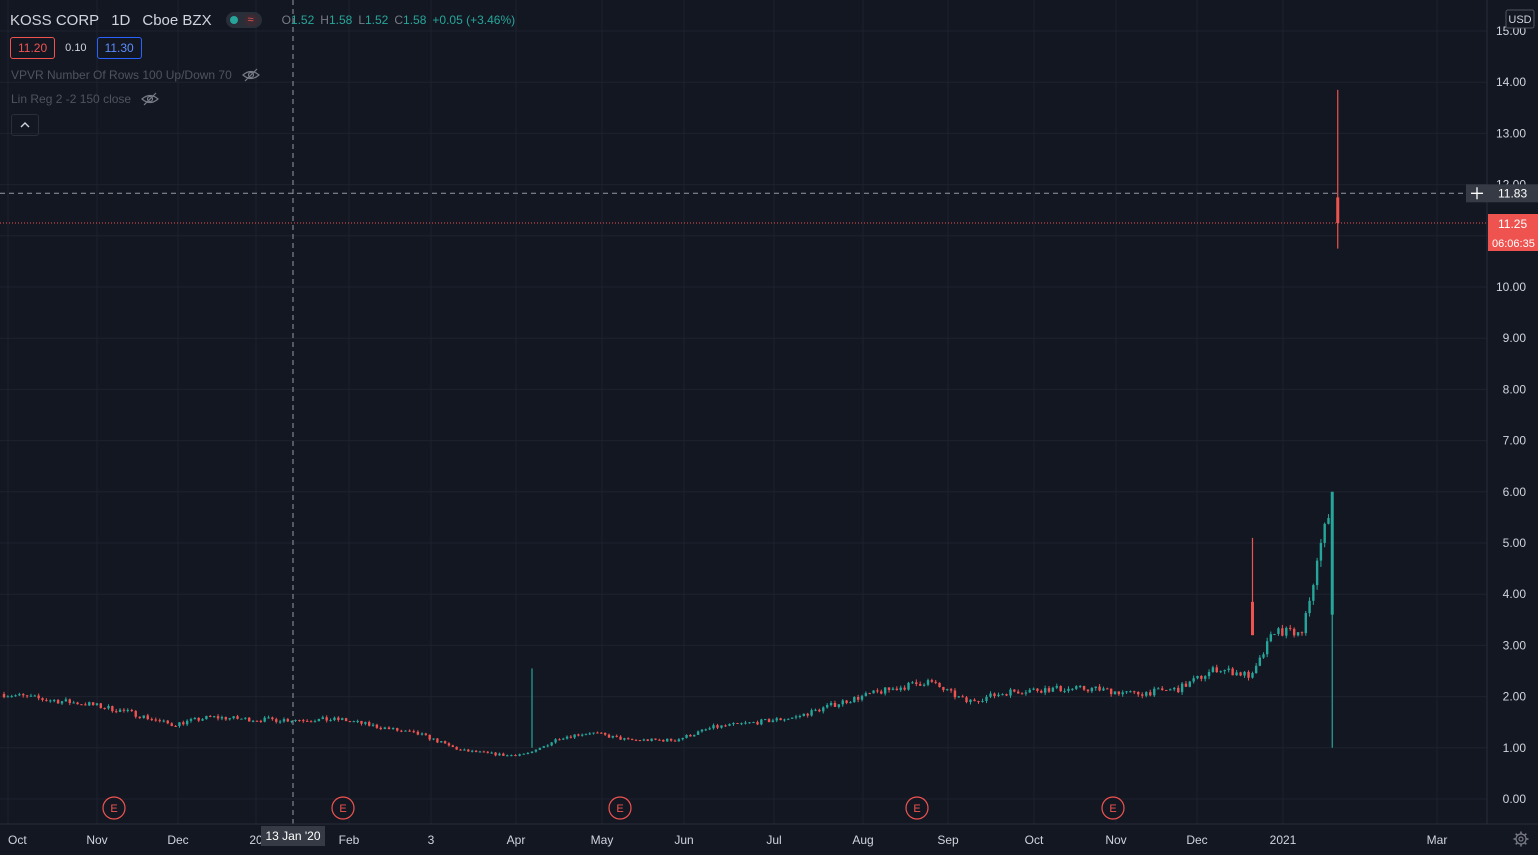 The image size is (1538, 855). What do you see at coordinates (33, 48) in the screenshot?
I see `sell-price-button: 11.20` at bounding box center [33, 48].